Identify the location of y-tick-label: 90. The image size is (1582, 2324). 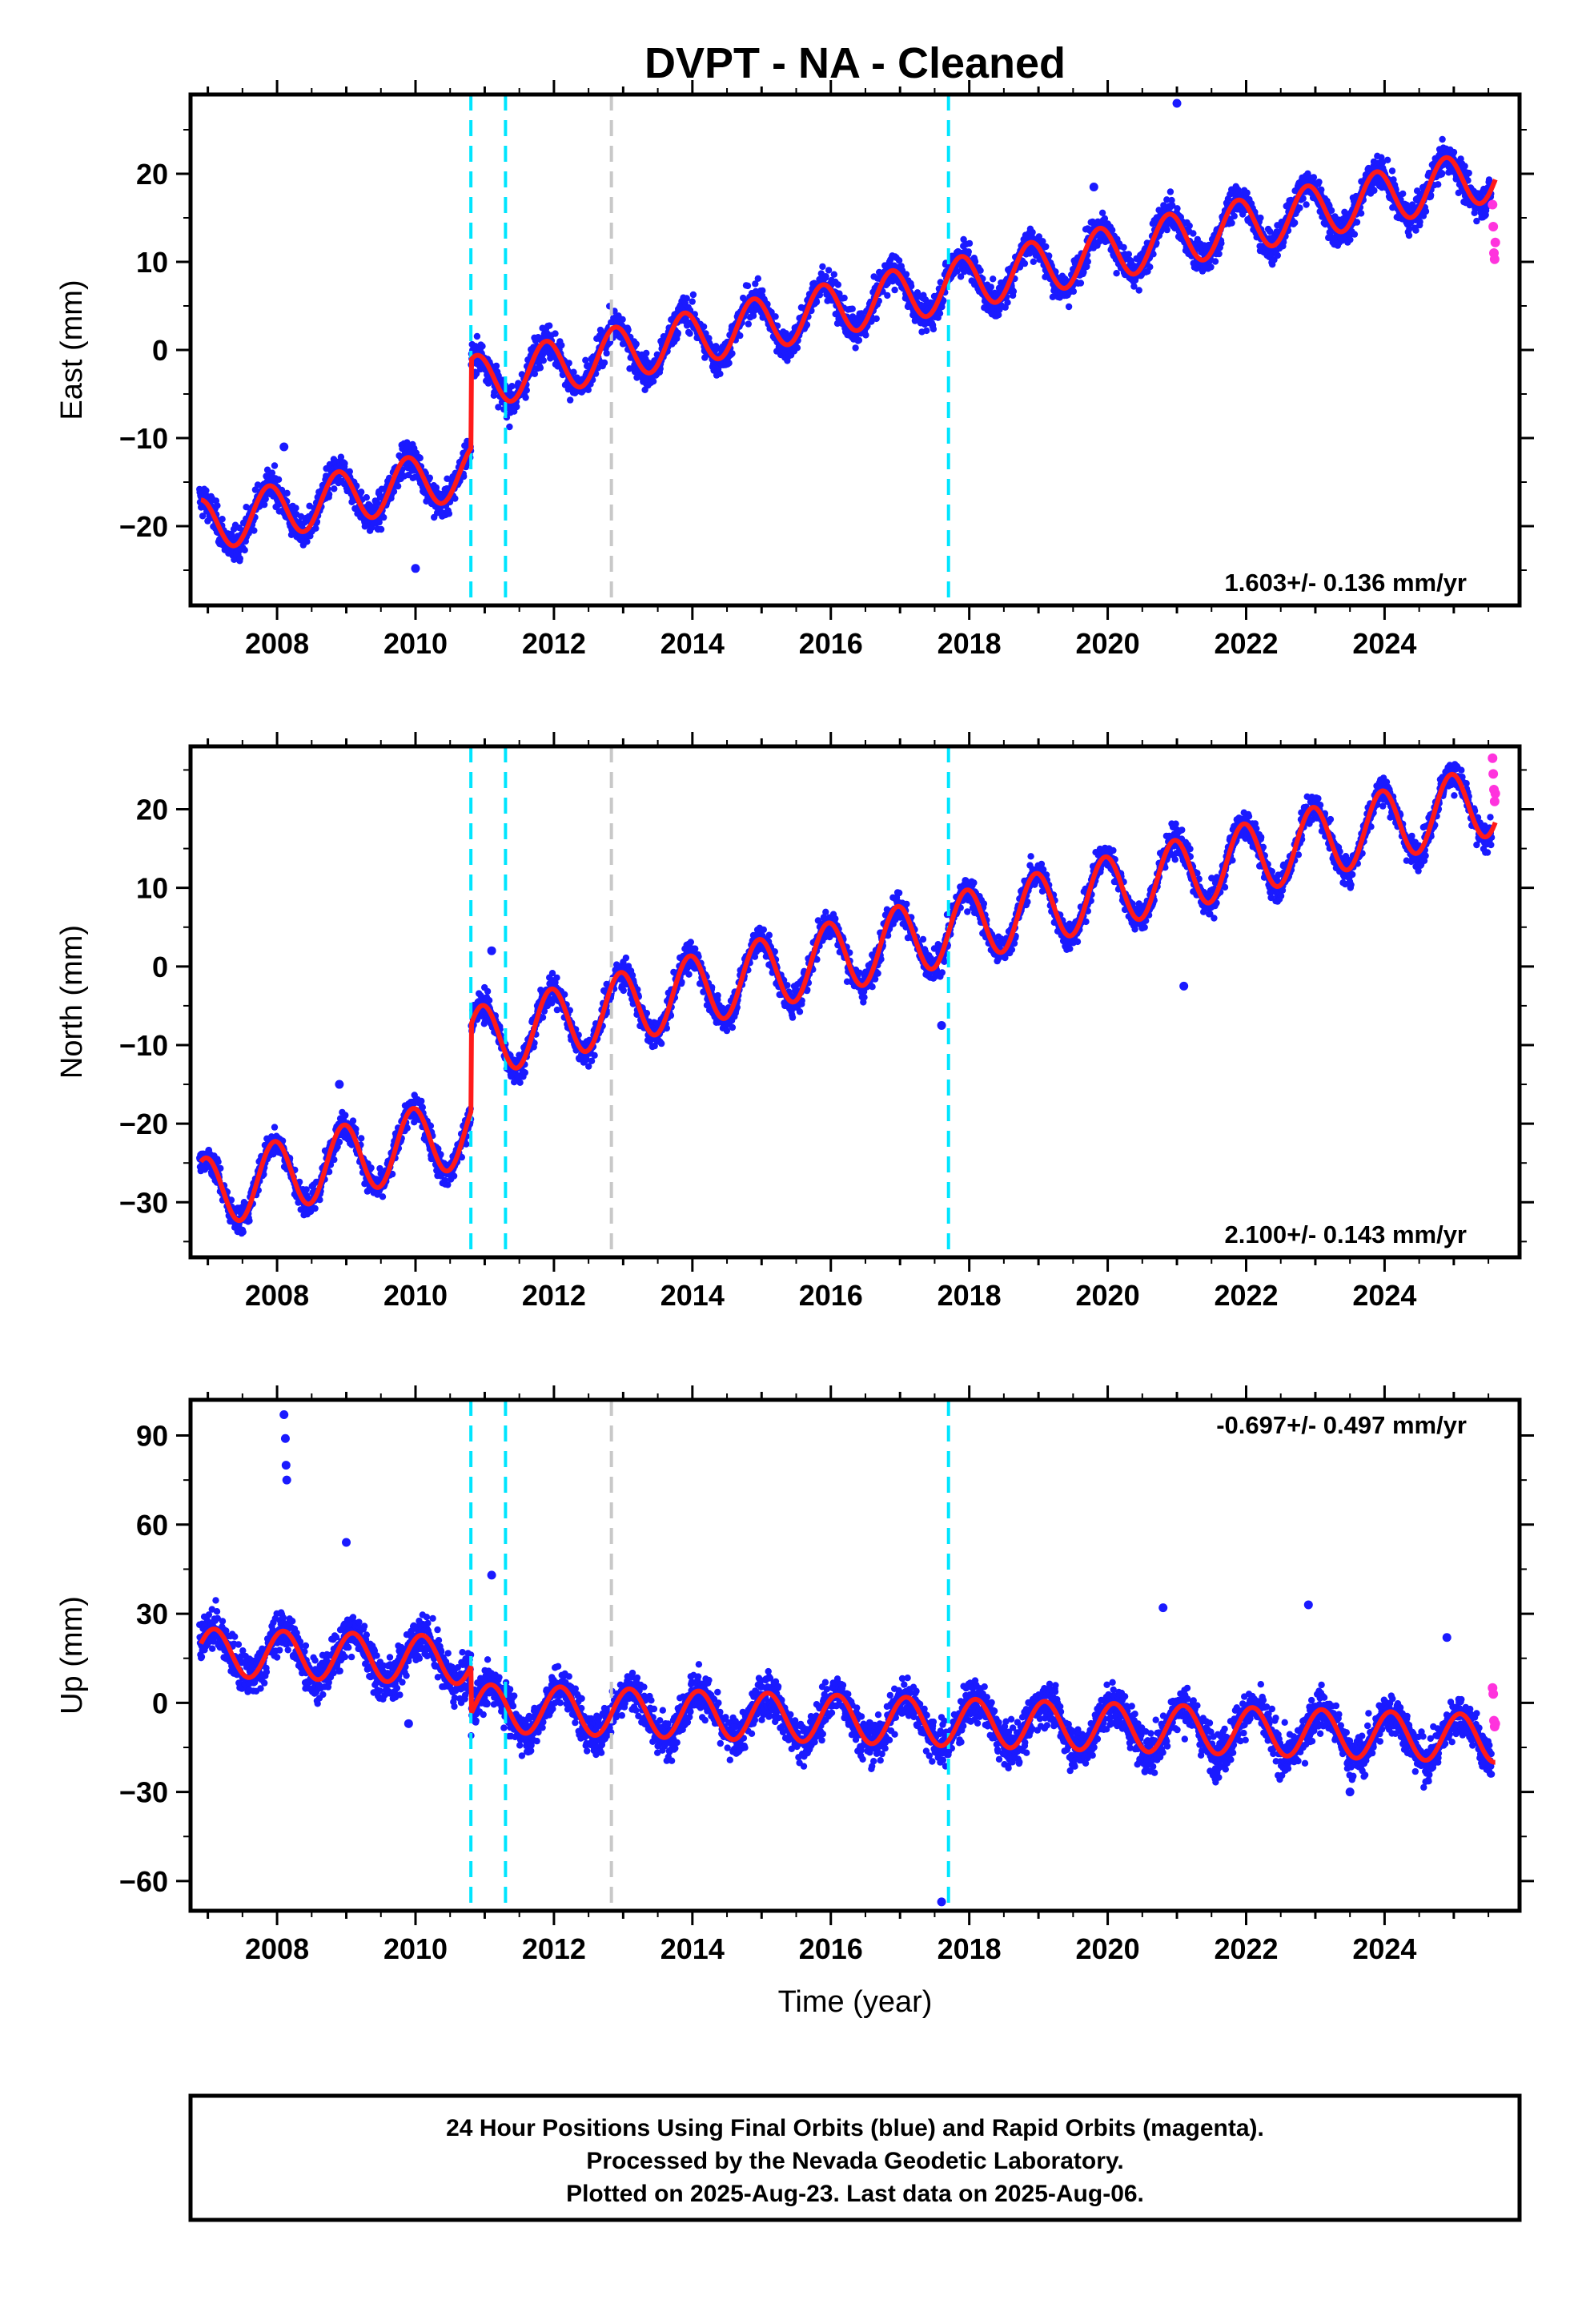
(152, 1436).